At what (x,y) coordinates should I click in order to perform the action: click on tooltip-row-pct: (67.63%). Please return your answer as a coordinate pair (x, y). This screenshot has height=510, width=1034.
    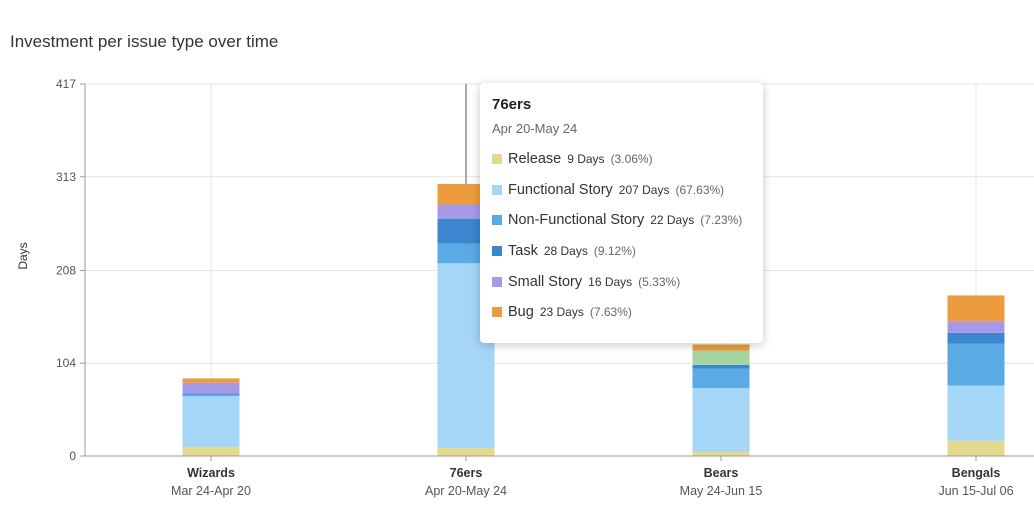
    Looking at the image, I should click on (700, 189).